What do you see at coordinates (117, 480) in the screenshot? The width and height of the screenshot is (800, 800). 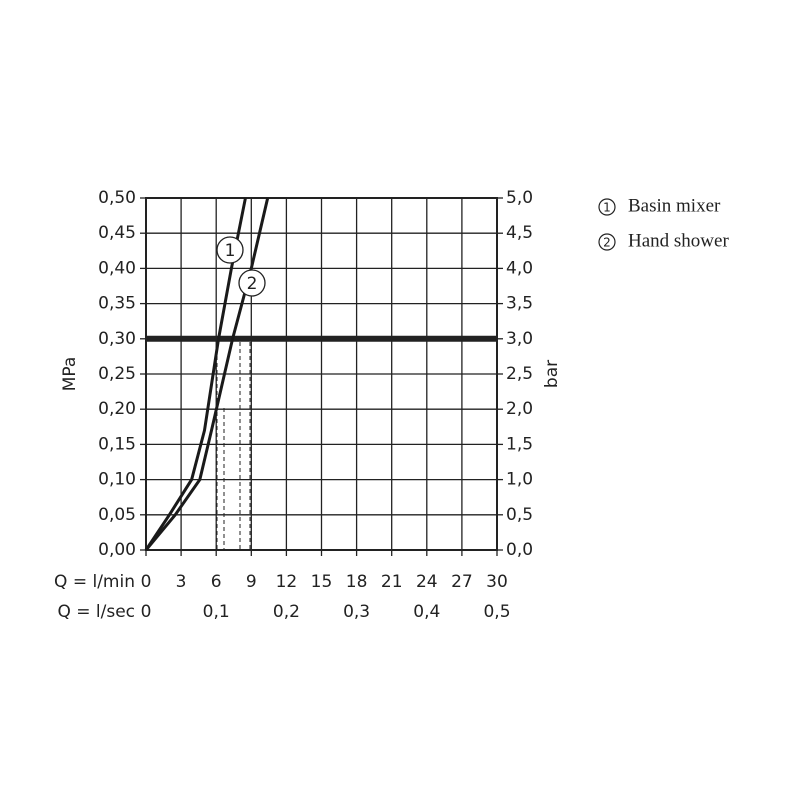 I see `y-tick-label: 0,10` at bounding box center [117, 480].